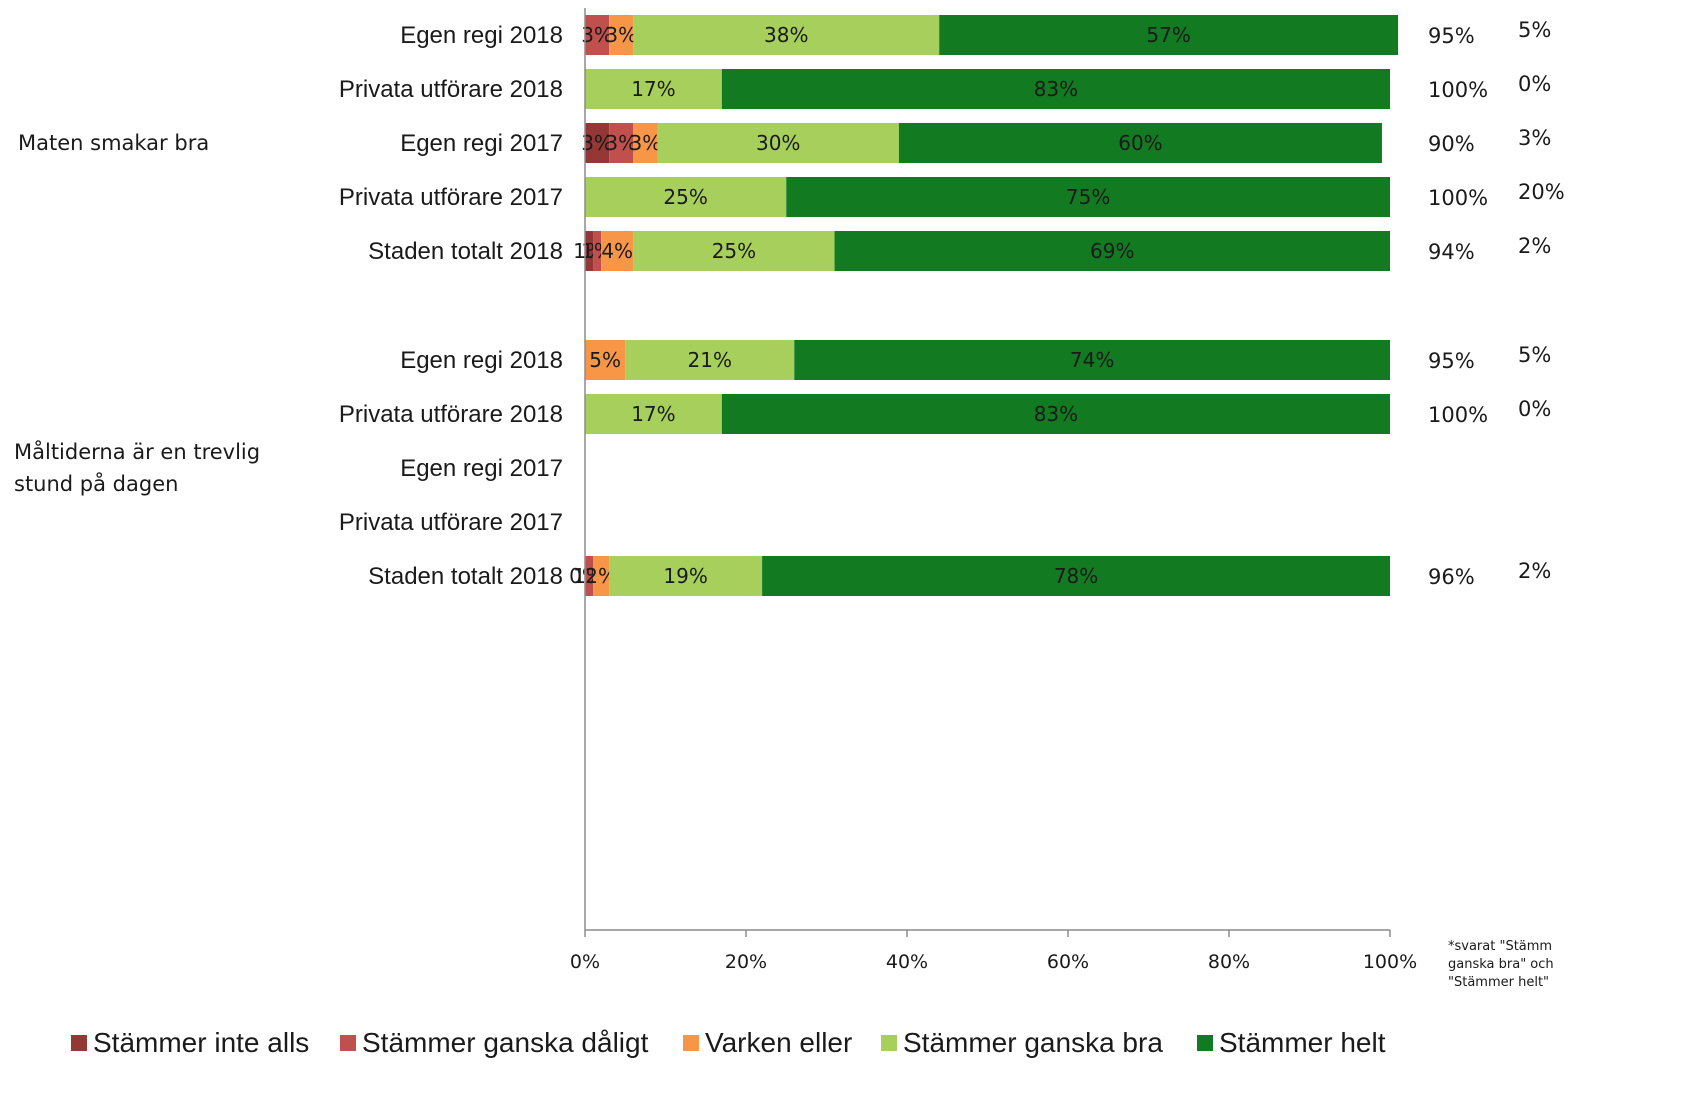  What do you see at coordinates (113, 143) in the screenshot?
I see `group-label: Maten smakar bra` at bounding box center [113, 143].